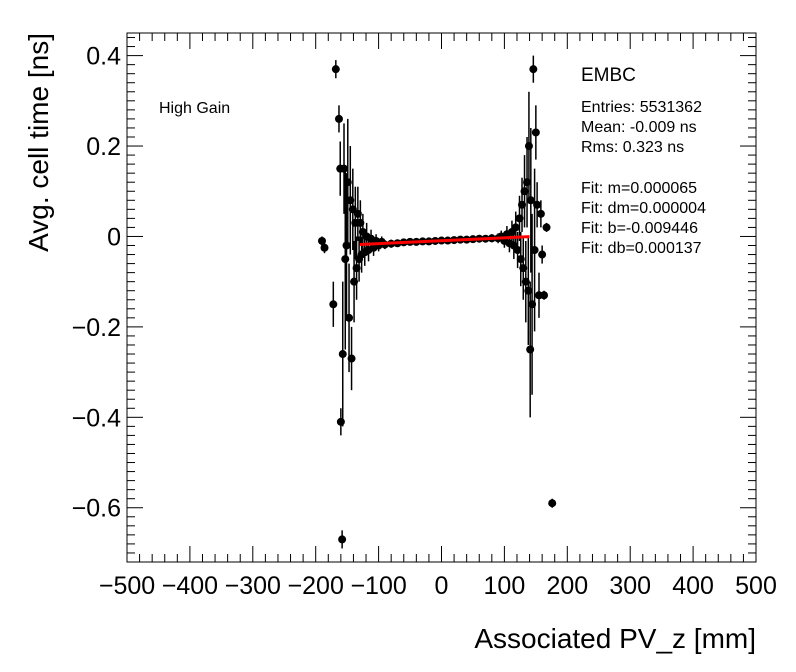 This screenshot has width=796, height=672. What do you see at coordinates (641, 248) in the screenshot?
I see `stats-fit-db: Fit: db=0.000137` at bounding box center [641, 248].